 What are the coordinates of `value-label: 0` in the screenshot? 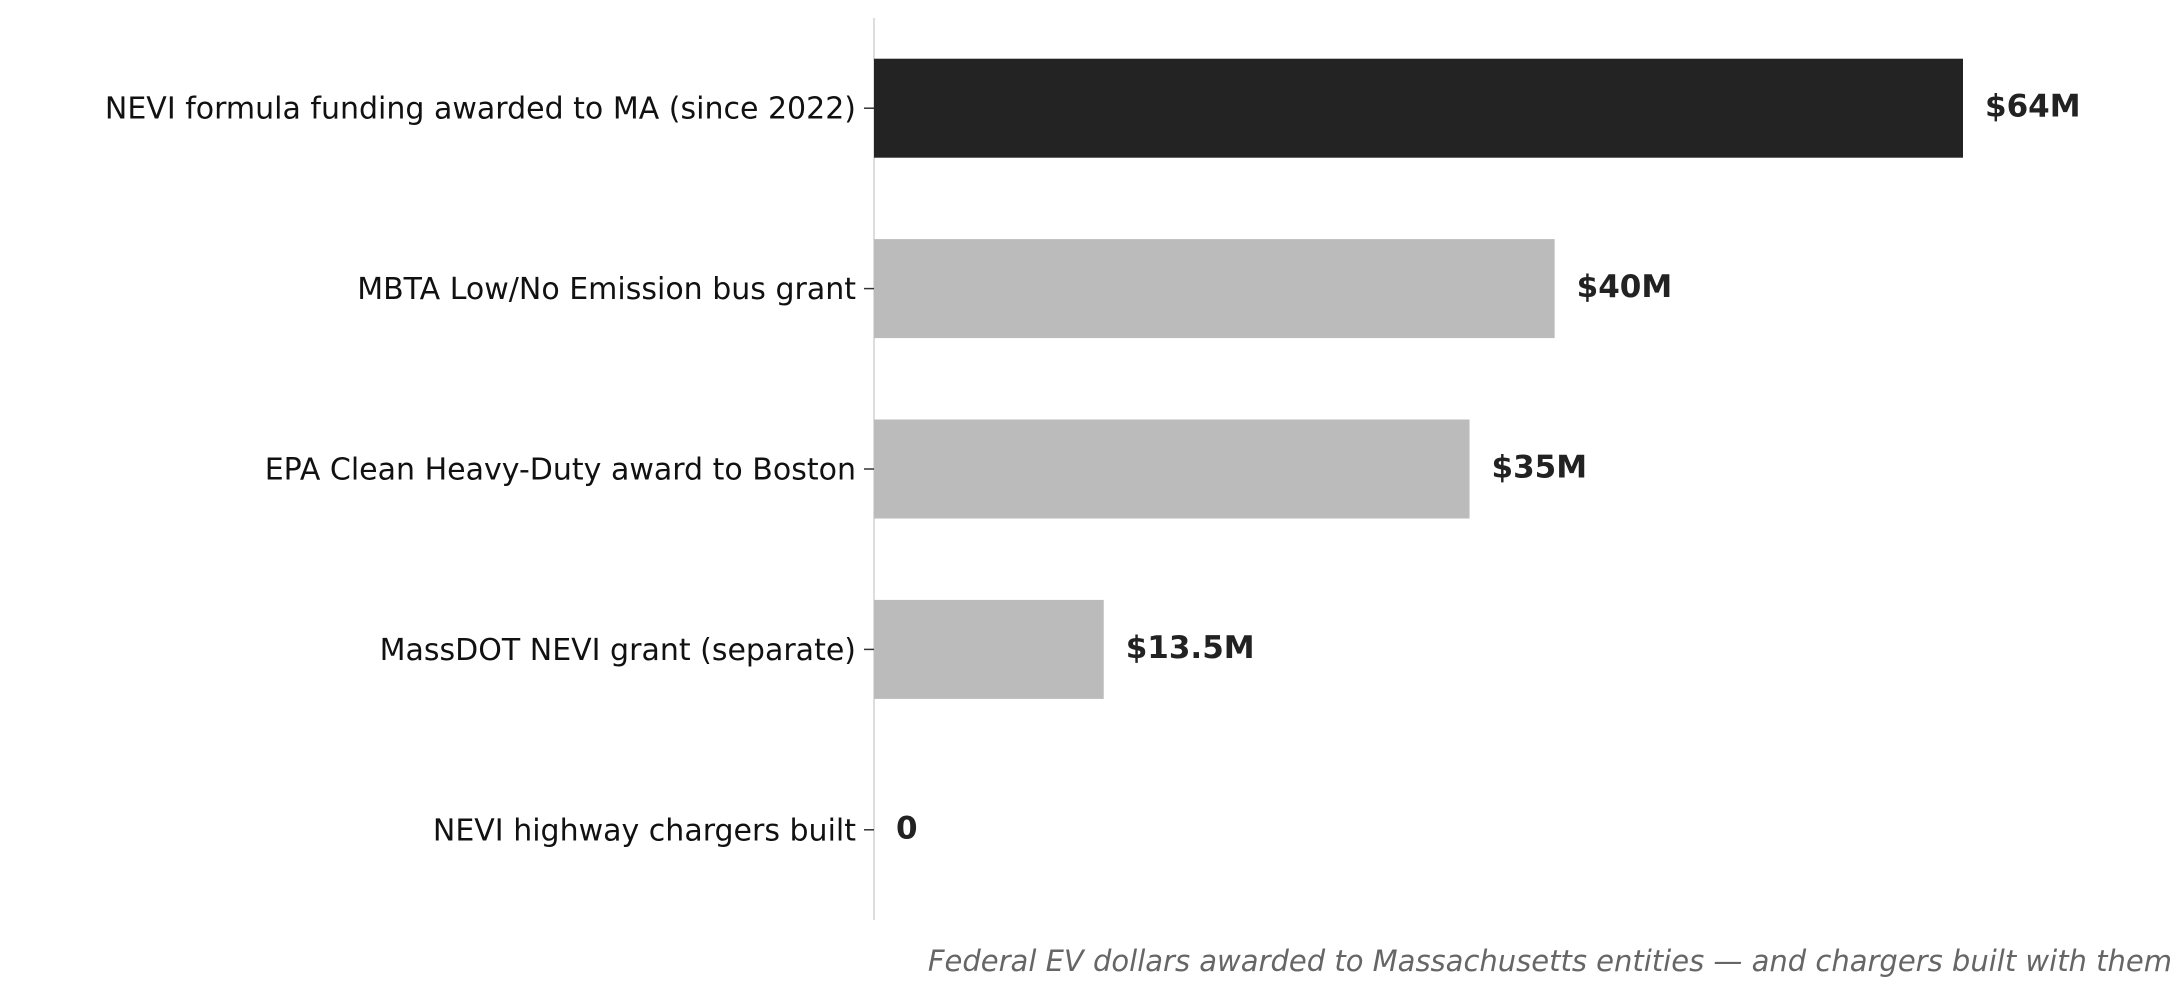 It's located at (907, 828).